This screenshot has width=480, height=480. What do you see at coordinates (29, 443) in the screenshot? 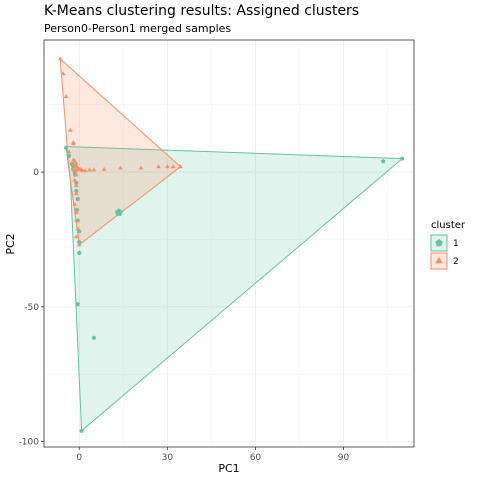
I see `y-tick-label: -100` at bounding box center [29, 443].